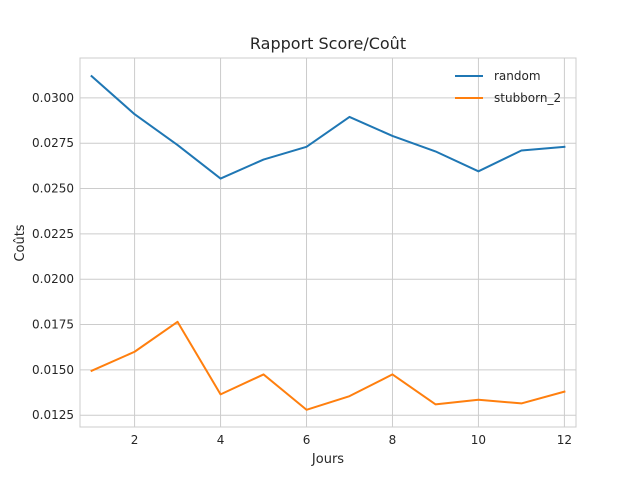  I want to click on x-tick-label: 10, so click(478, 440).